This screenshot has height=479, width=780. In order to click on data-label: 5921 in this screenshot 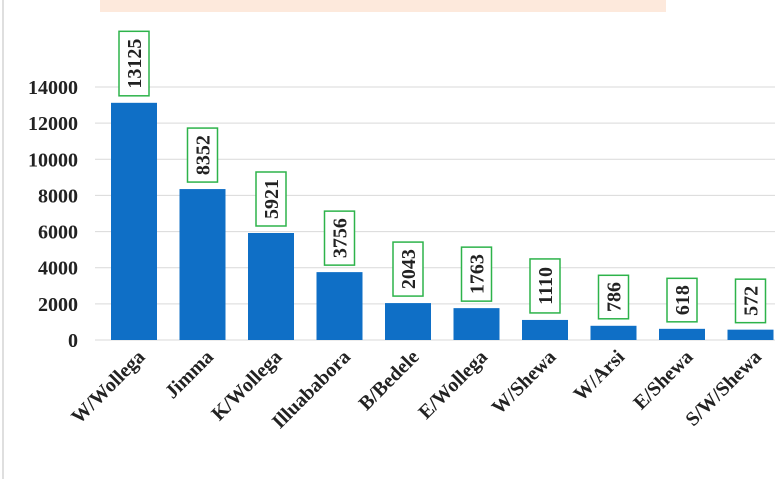, I will do `click(272, 199)`.